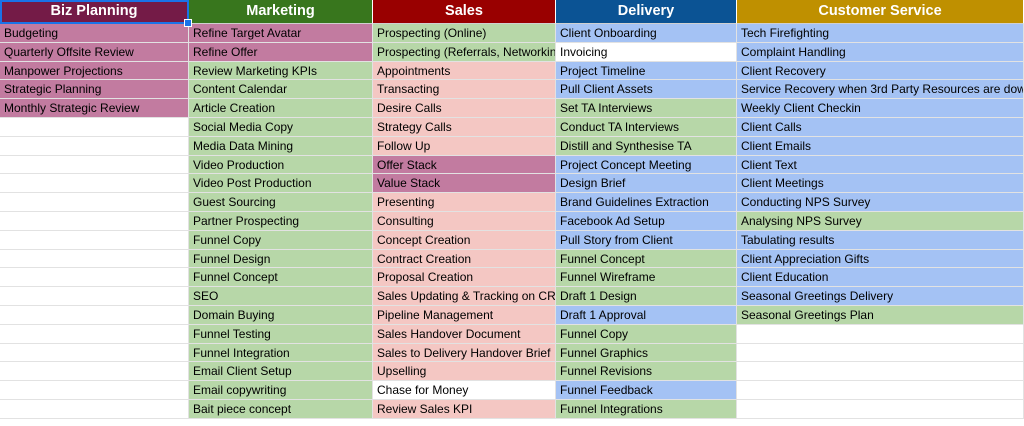  I want to click on header-cell-delivery: Delivery, so click(646, 12).